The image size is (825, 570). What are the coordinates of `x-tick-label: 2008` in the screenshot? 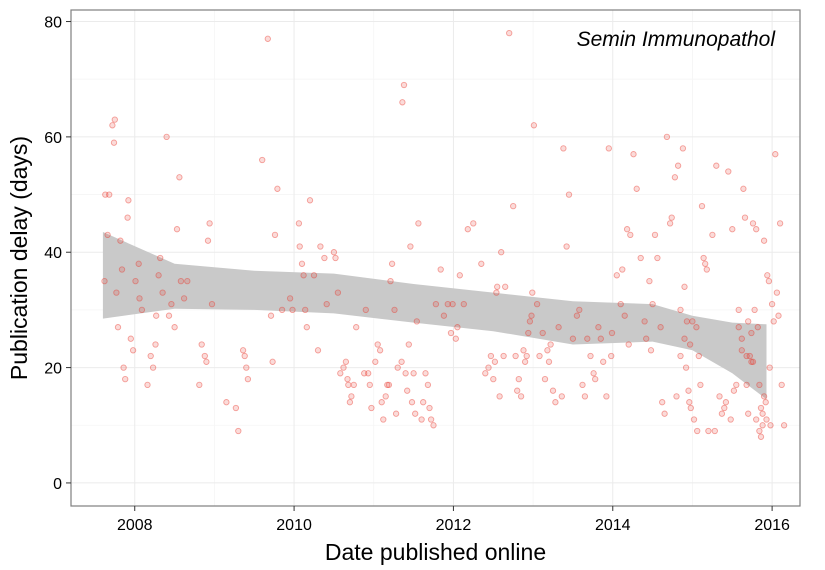 It's located at (135, 525).